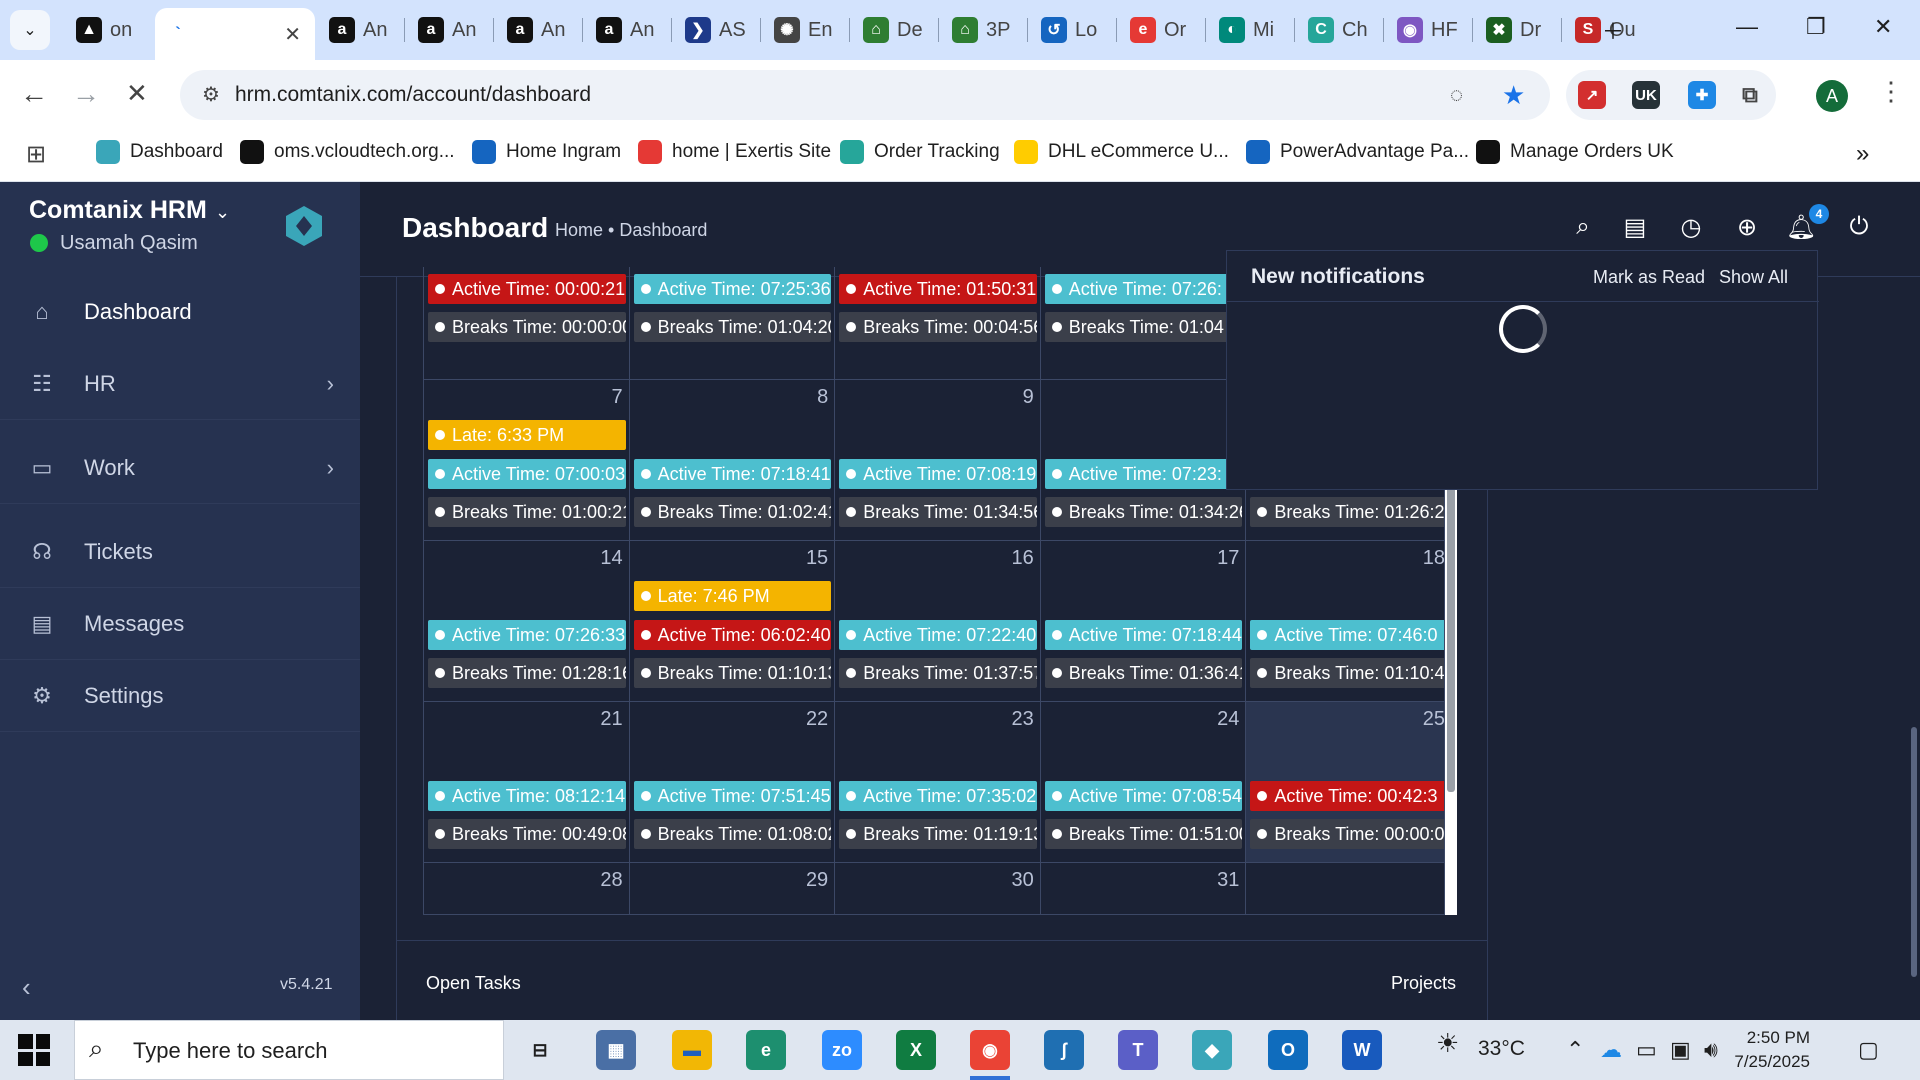  I want to click on profile-avatar: A, so click(1832, 96).